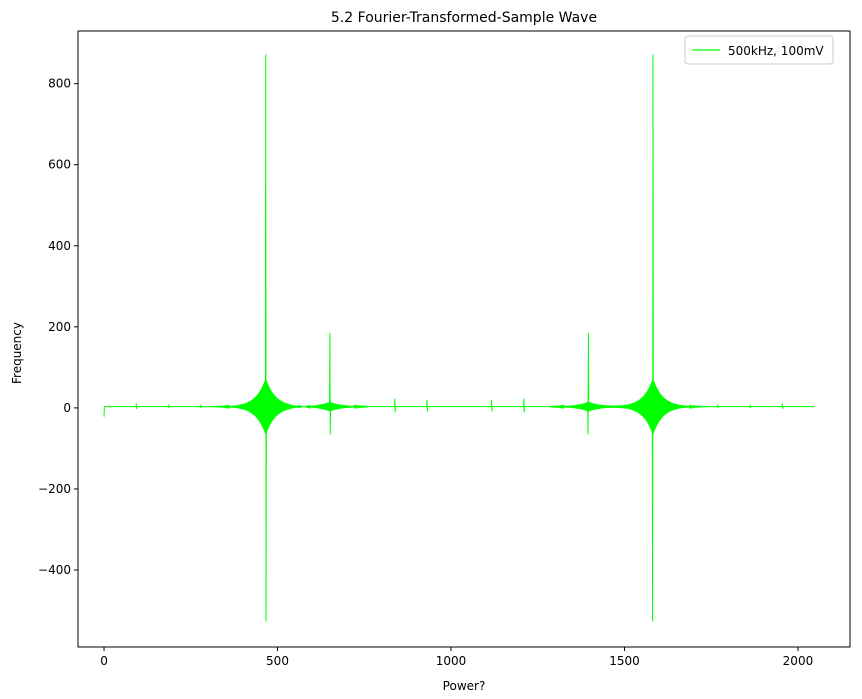 The image size is (862, 699). Describe the element at coordinates (59, 165) in the screenshot. I see `y-tick-label: 600` at that location.